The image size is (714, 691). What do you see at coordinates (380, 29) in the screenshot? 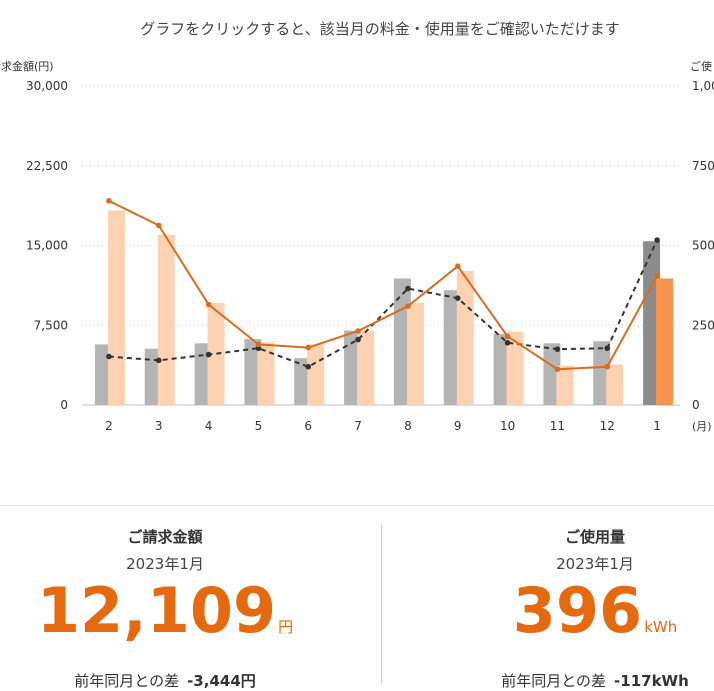
I see `chart-instruction: グラフをクリックすると、該当月の料金・使用量をご確認いただけます` at bounding box center [380, 29].